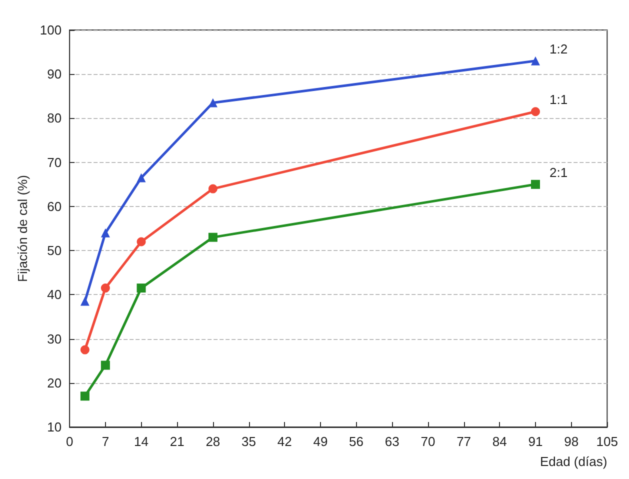 The height and width of the screenshot is (479, 629). What do you see at coordinates (464, 441) in the screenshot?
I see `x-tick-label: 77` at bounding box center [464, 441].